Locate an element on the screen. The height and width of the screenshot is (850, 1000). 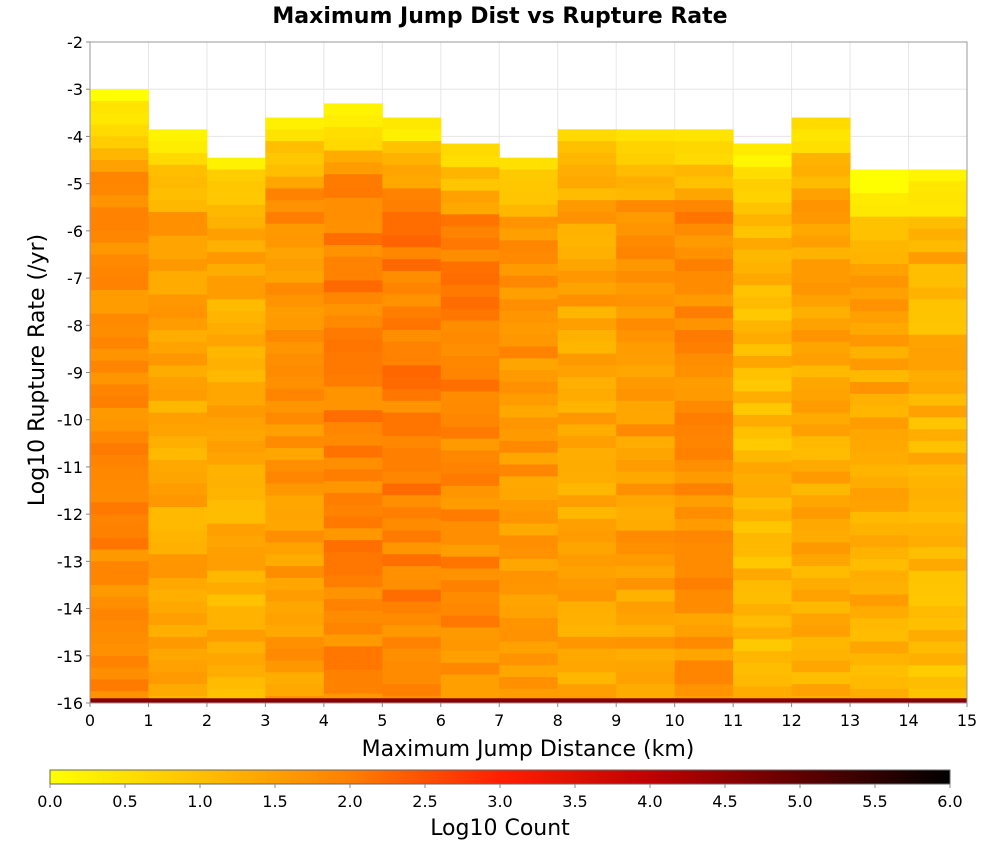
y-tick-label: -16 is located at coordinates (70, 703).